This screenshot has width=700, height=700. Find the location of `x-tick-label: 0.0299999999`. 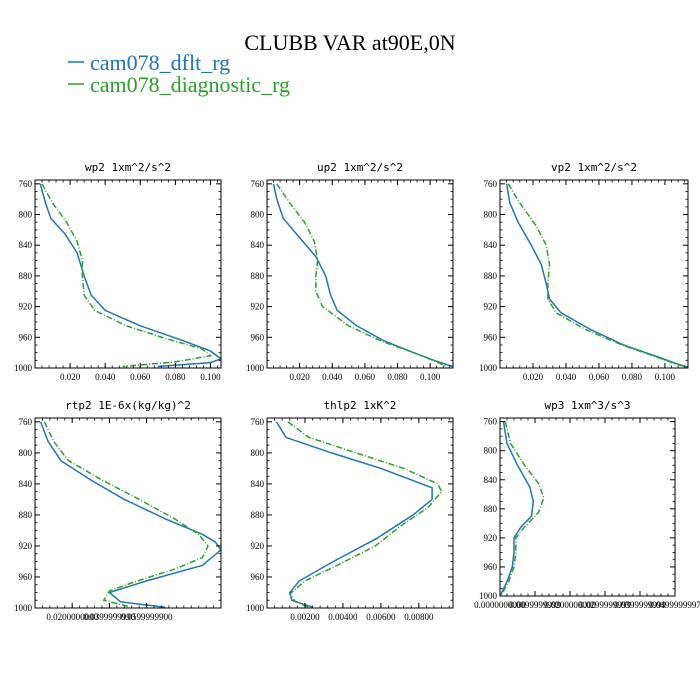

x-tick-label: 0.0299999999 is located at coordinates (605, 605).